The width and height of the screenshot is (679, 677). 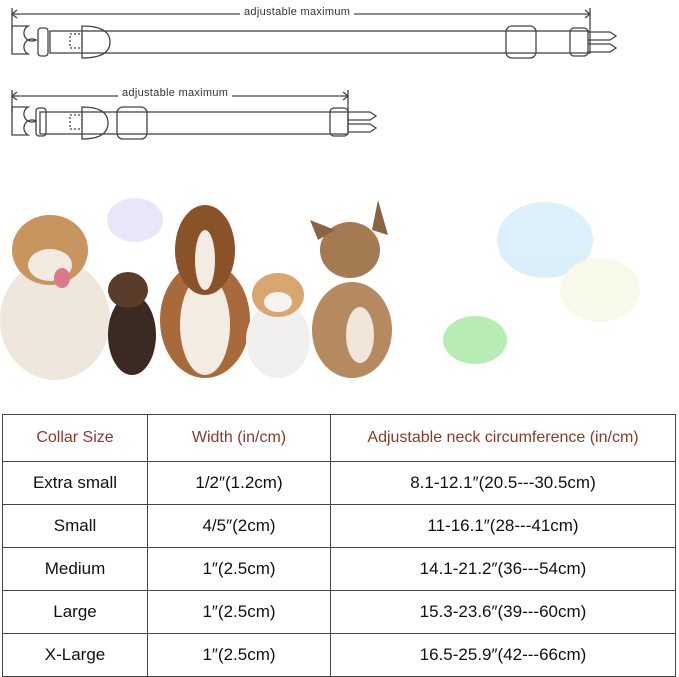 I want to click on cell-neck: 11-16.1″(28---41cm), so click(x=503, y=526).